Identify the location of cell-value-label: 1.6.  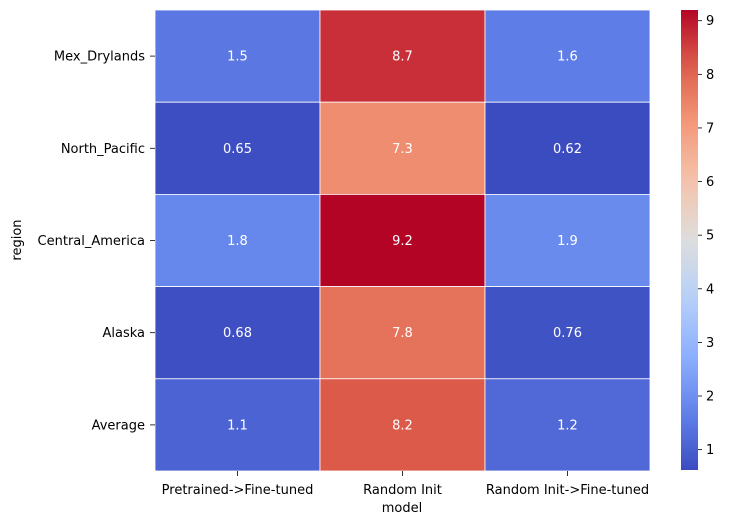
(567, 57).